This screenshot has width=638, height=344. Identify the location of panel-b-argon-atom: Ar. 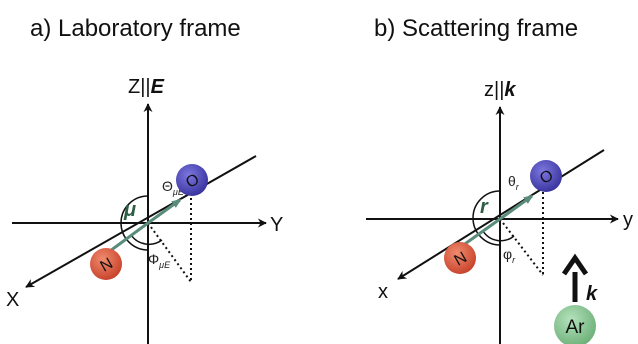
(575, 324).